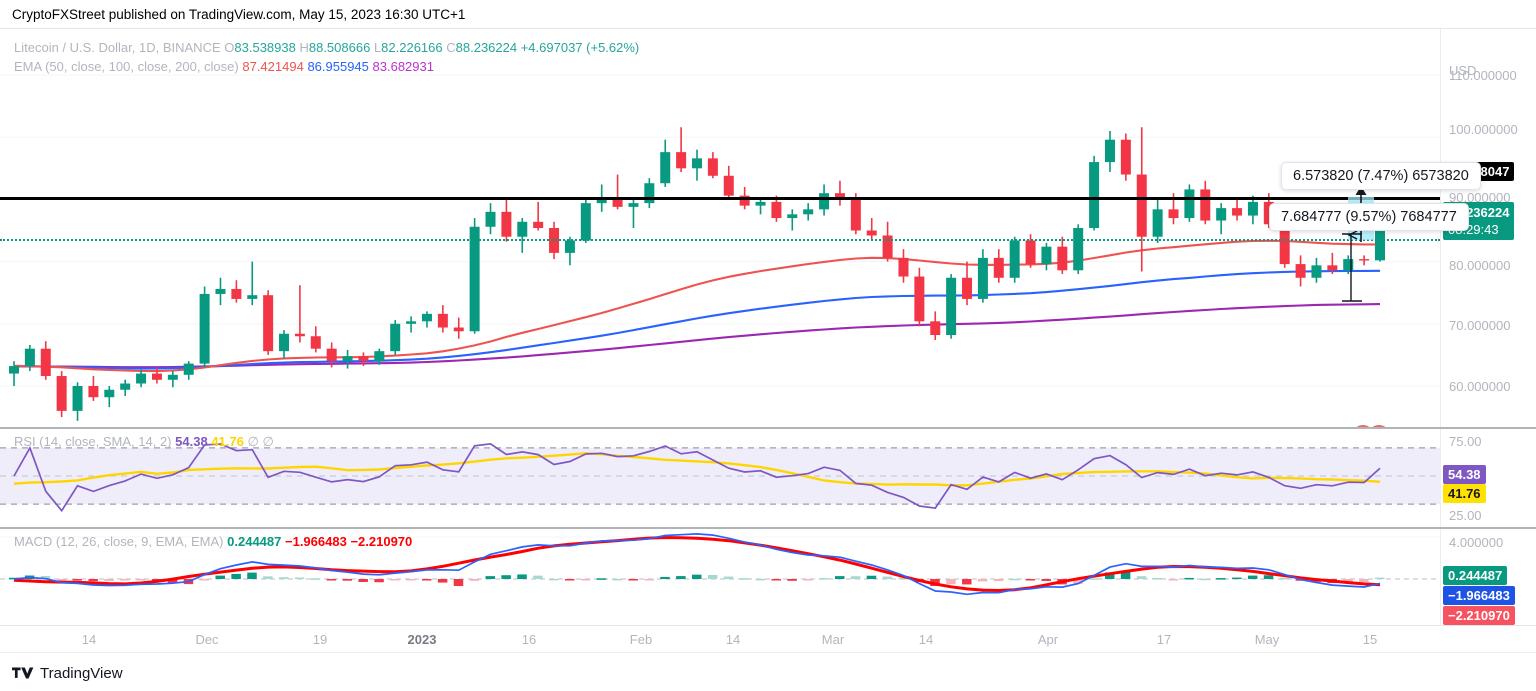 Image resolution: width=1536 pixels, height=691 pixels. I want to click on ema-title: EMA (50, close, 100, close, 200, close), so click(126, 66).